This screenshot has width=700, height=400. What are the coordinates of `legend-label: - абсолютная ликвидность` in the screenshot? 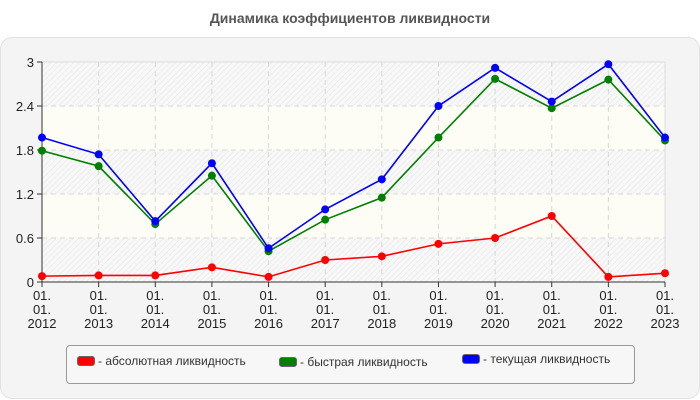 It's located at (172, 361).